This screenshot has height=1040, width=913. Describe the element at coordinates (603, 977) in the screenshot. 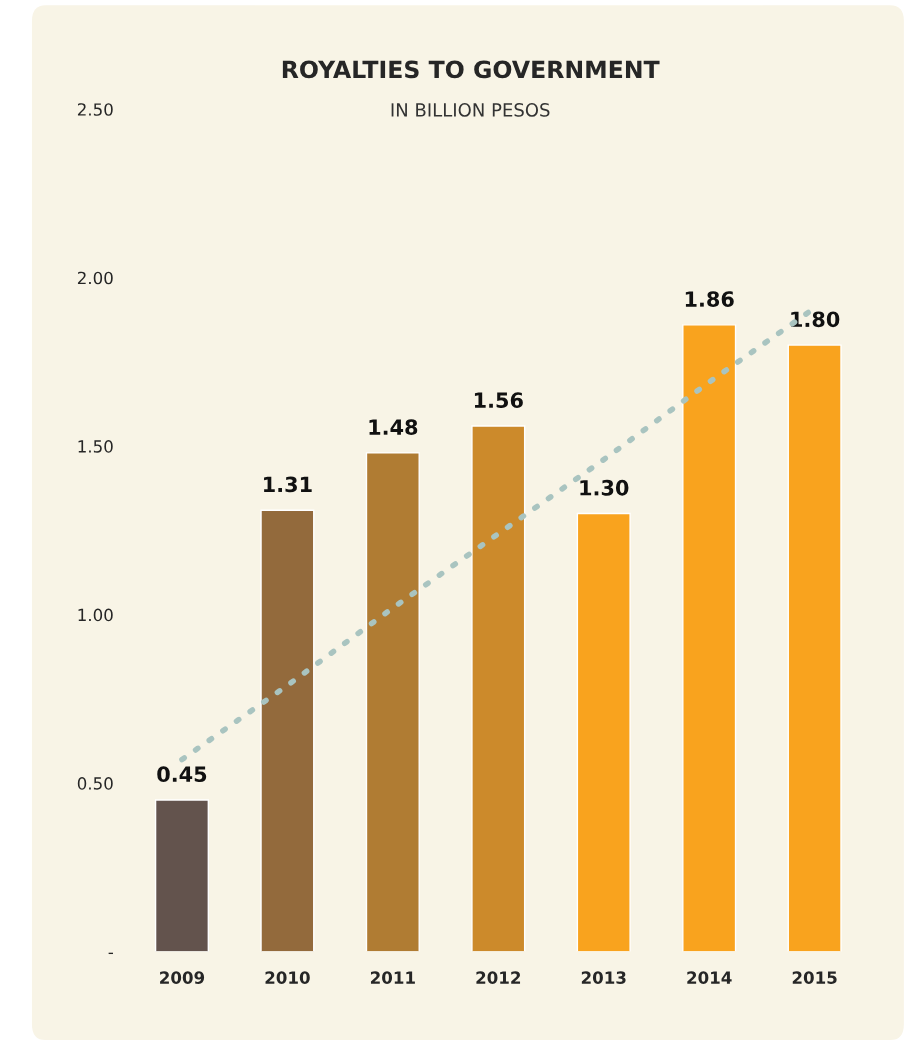

I see `x-tick-label: 2013` at that location.